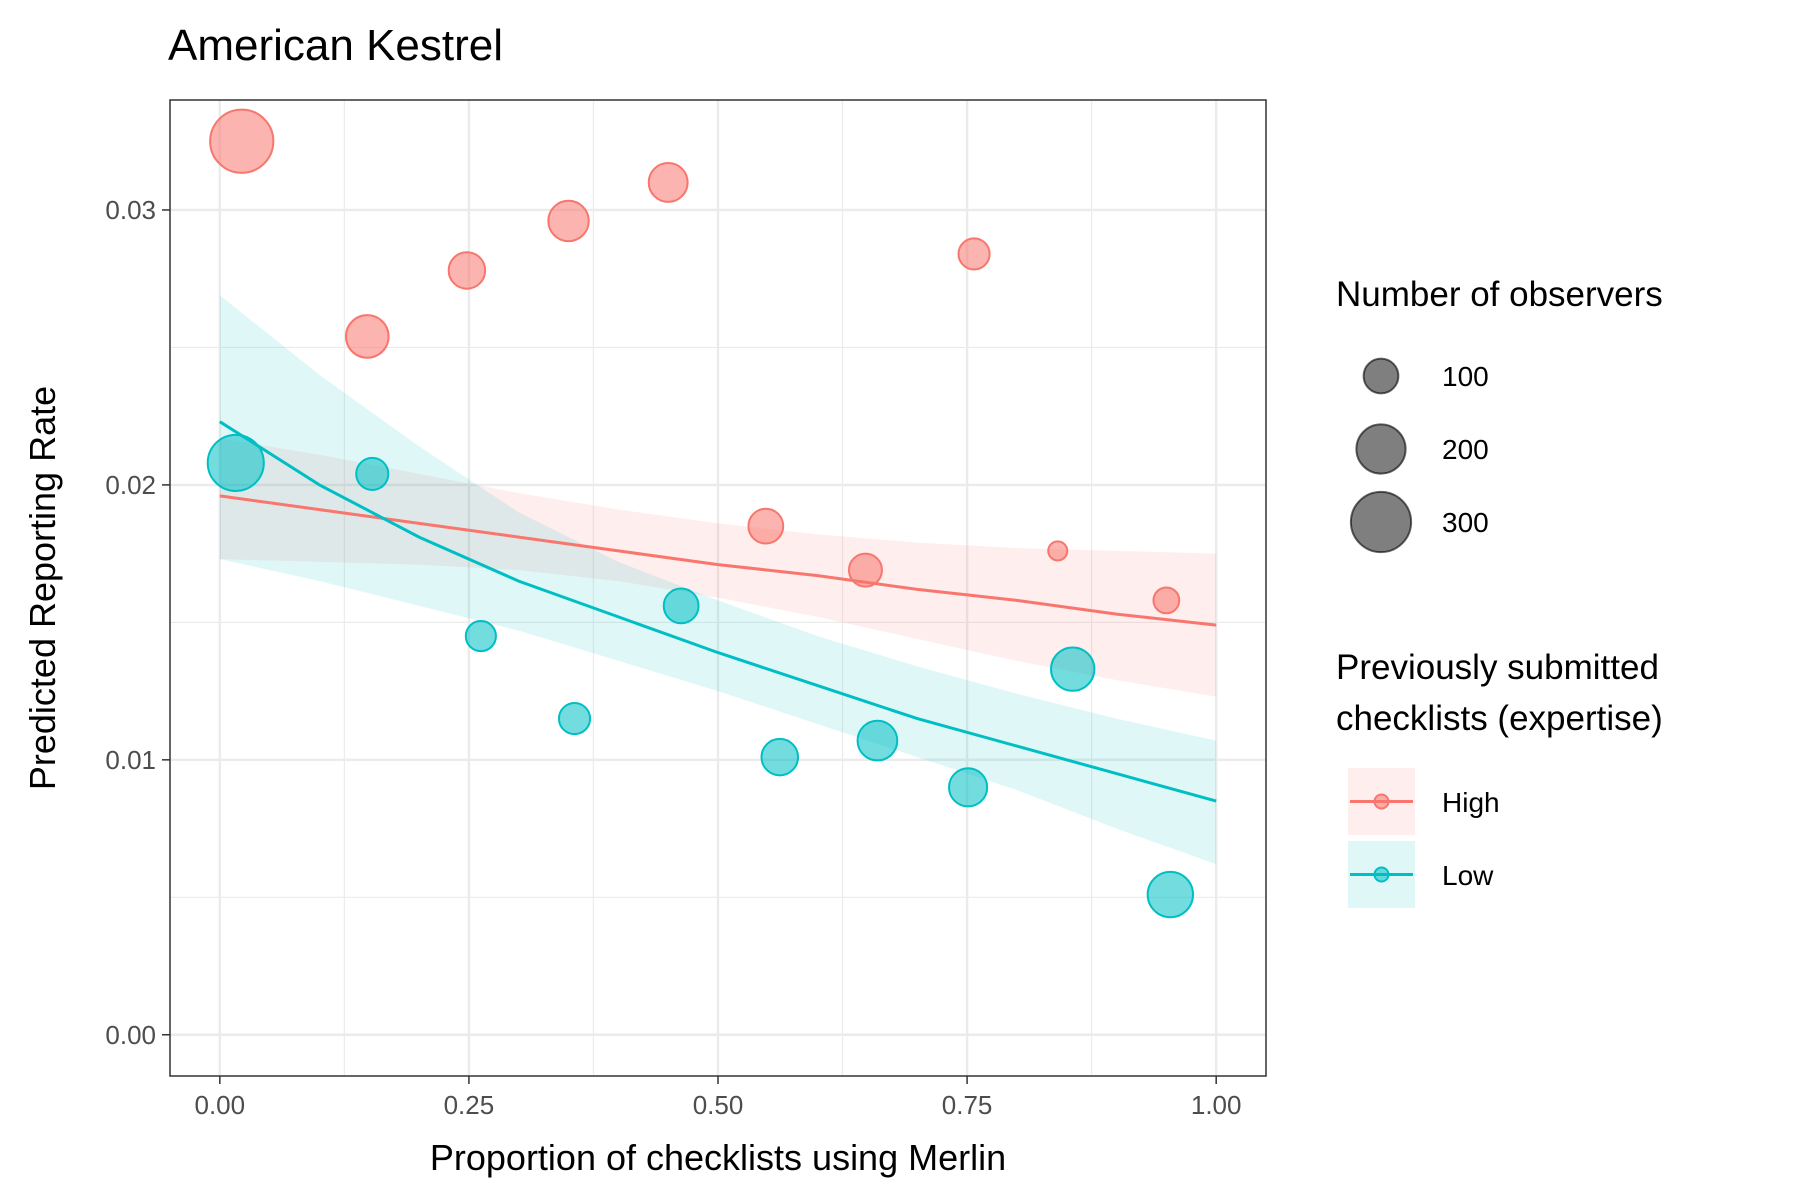 The width and height of the screenshot is (1800, 1200). What do you see at coordinates (137, 622) in the screenshot?
I see `y-axis: 0.00 0.01 0.02 0.03` at bounding box center [137, 622].